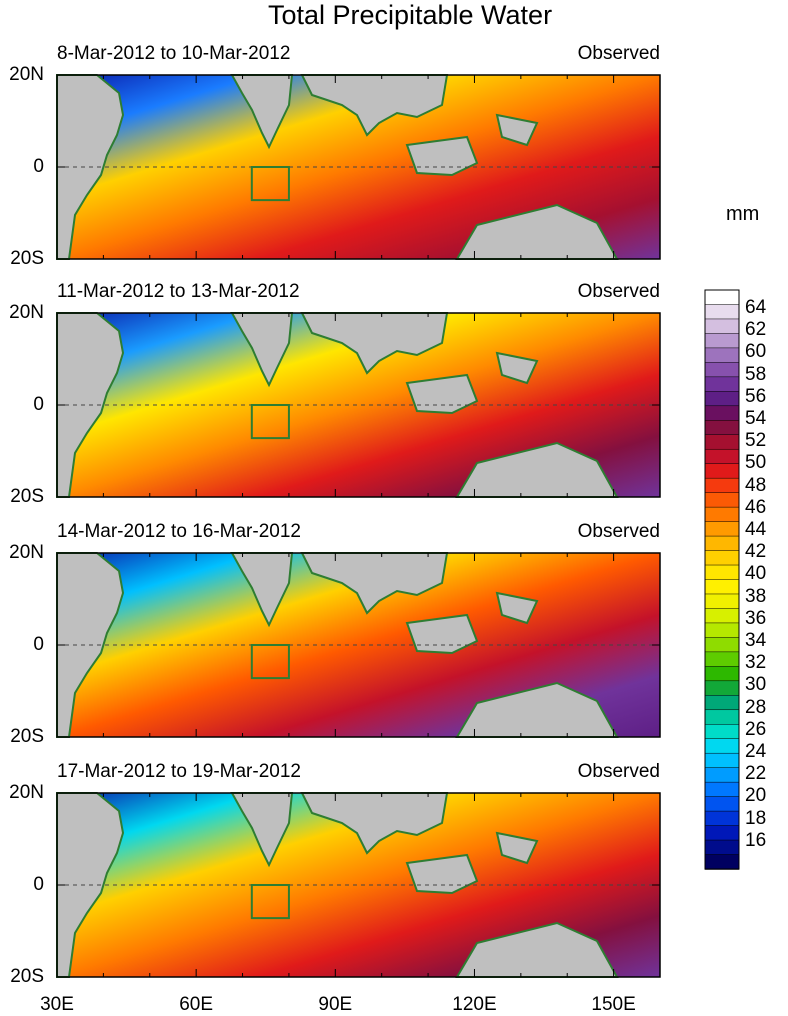 The height and width of the screenshot is (1016, 788). Describe the element at coordinates (743, 214) in the screenshot. I see `colorbar-unit: mm` at that location.